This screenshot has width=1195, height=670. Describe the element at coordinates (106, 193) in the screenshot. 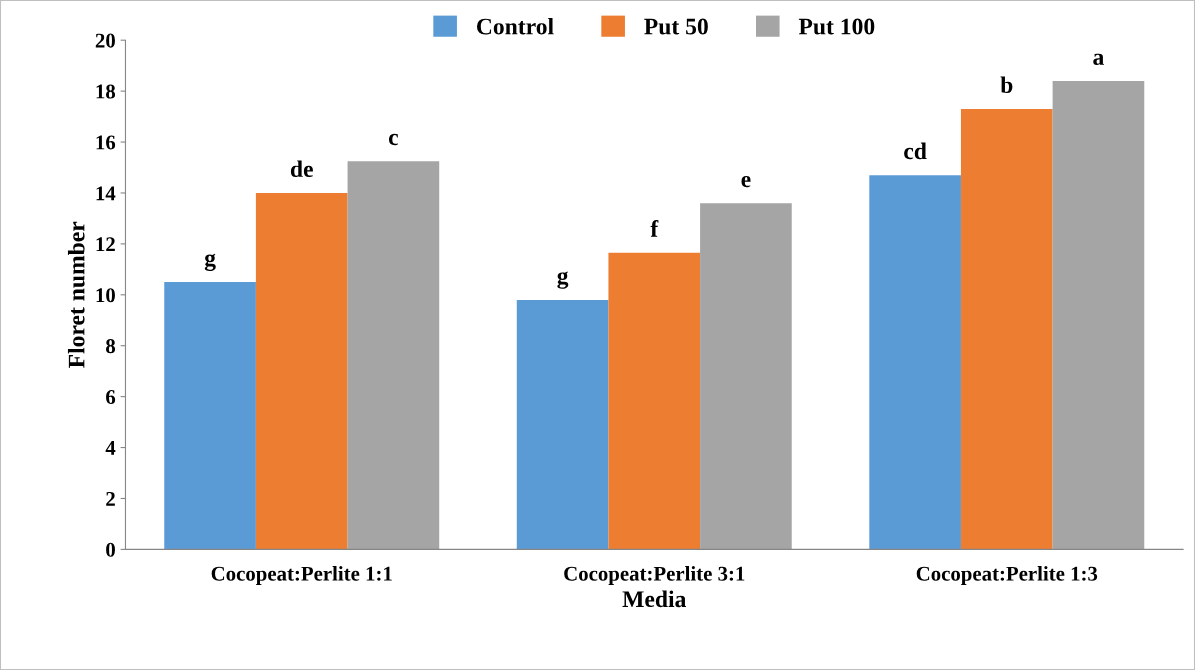

I see `y-tick-label: 14` at that location.